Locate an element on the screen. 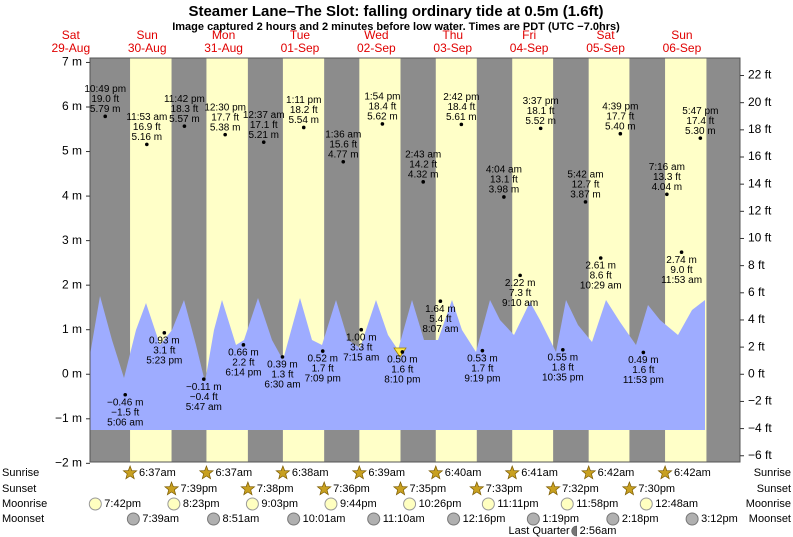  tide-feet: 19.0 ft is located at coordinates (105, 99).